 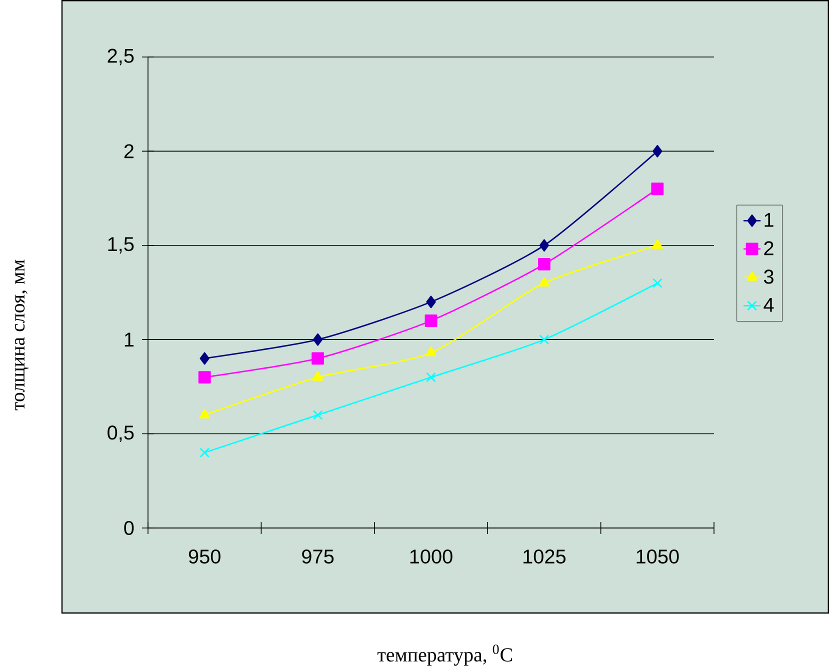 I want to click on x-tick-label: 1025, so click(x=545, y=557).